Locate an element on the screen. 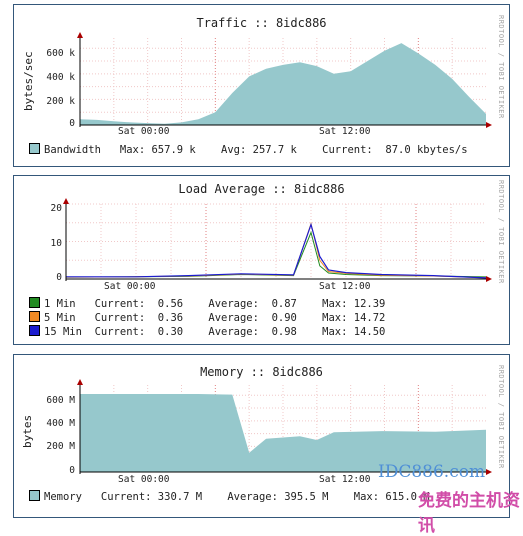  memory-ytick: 400 M is located at coordinates (60, 423).